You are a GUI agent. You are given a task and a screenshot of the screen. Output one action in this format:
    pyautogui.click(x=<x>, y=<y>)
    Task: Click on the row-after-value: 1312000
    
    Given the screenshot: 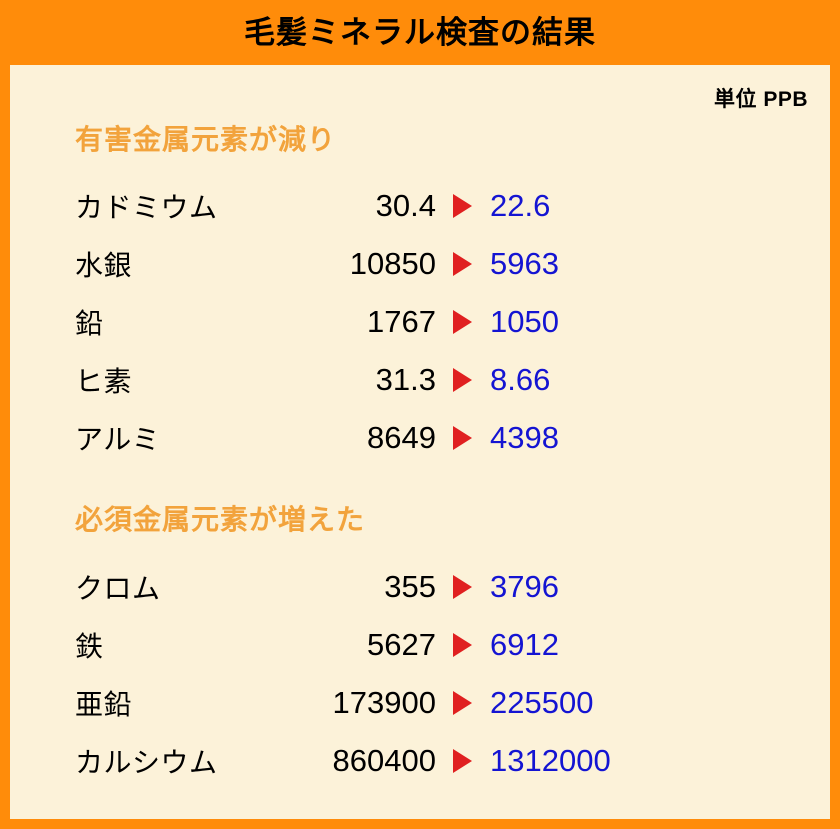 What is the action you would take?
    pyautogui.click(x=550, y=760)
    